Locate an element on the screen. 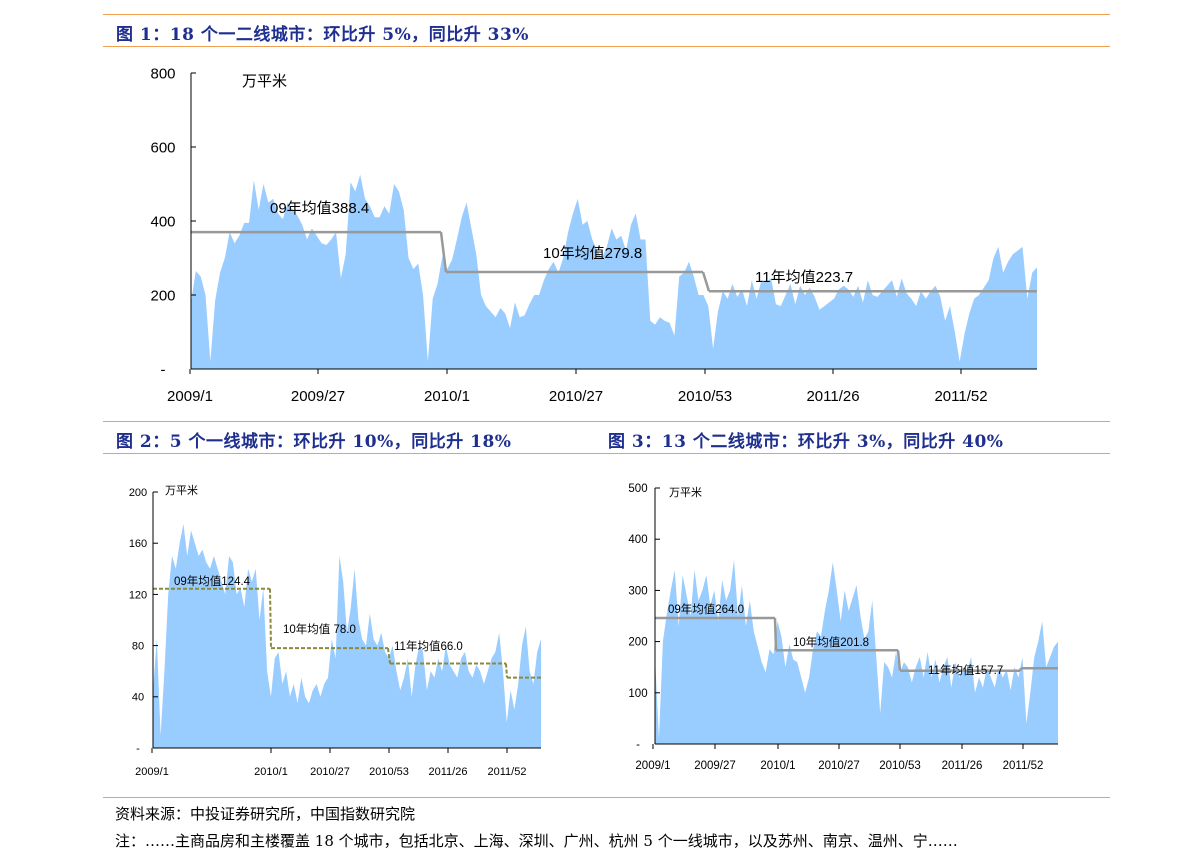  chart1-y-tick-label: 400 is located at coordinates (162, 221).